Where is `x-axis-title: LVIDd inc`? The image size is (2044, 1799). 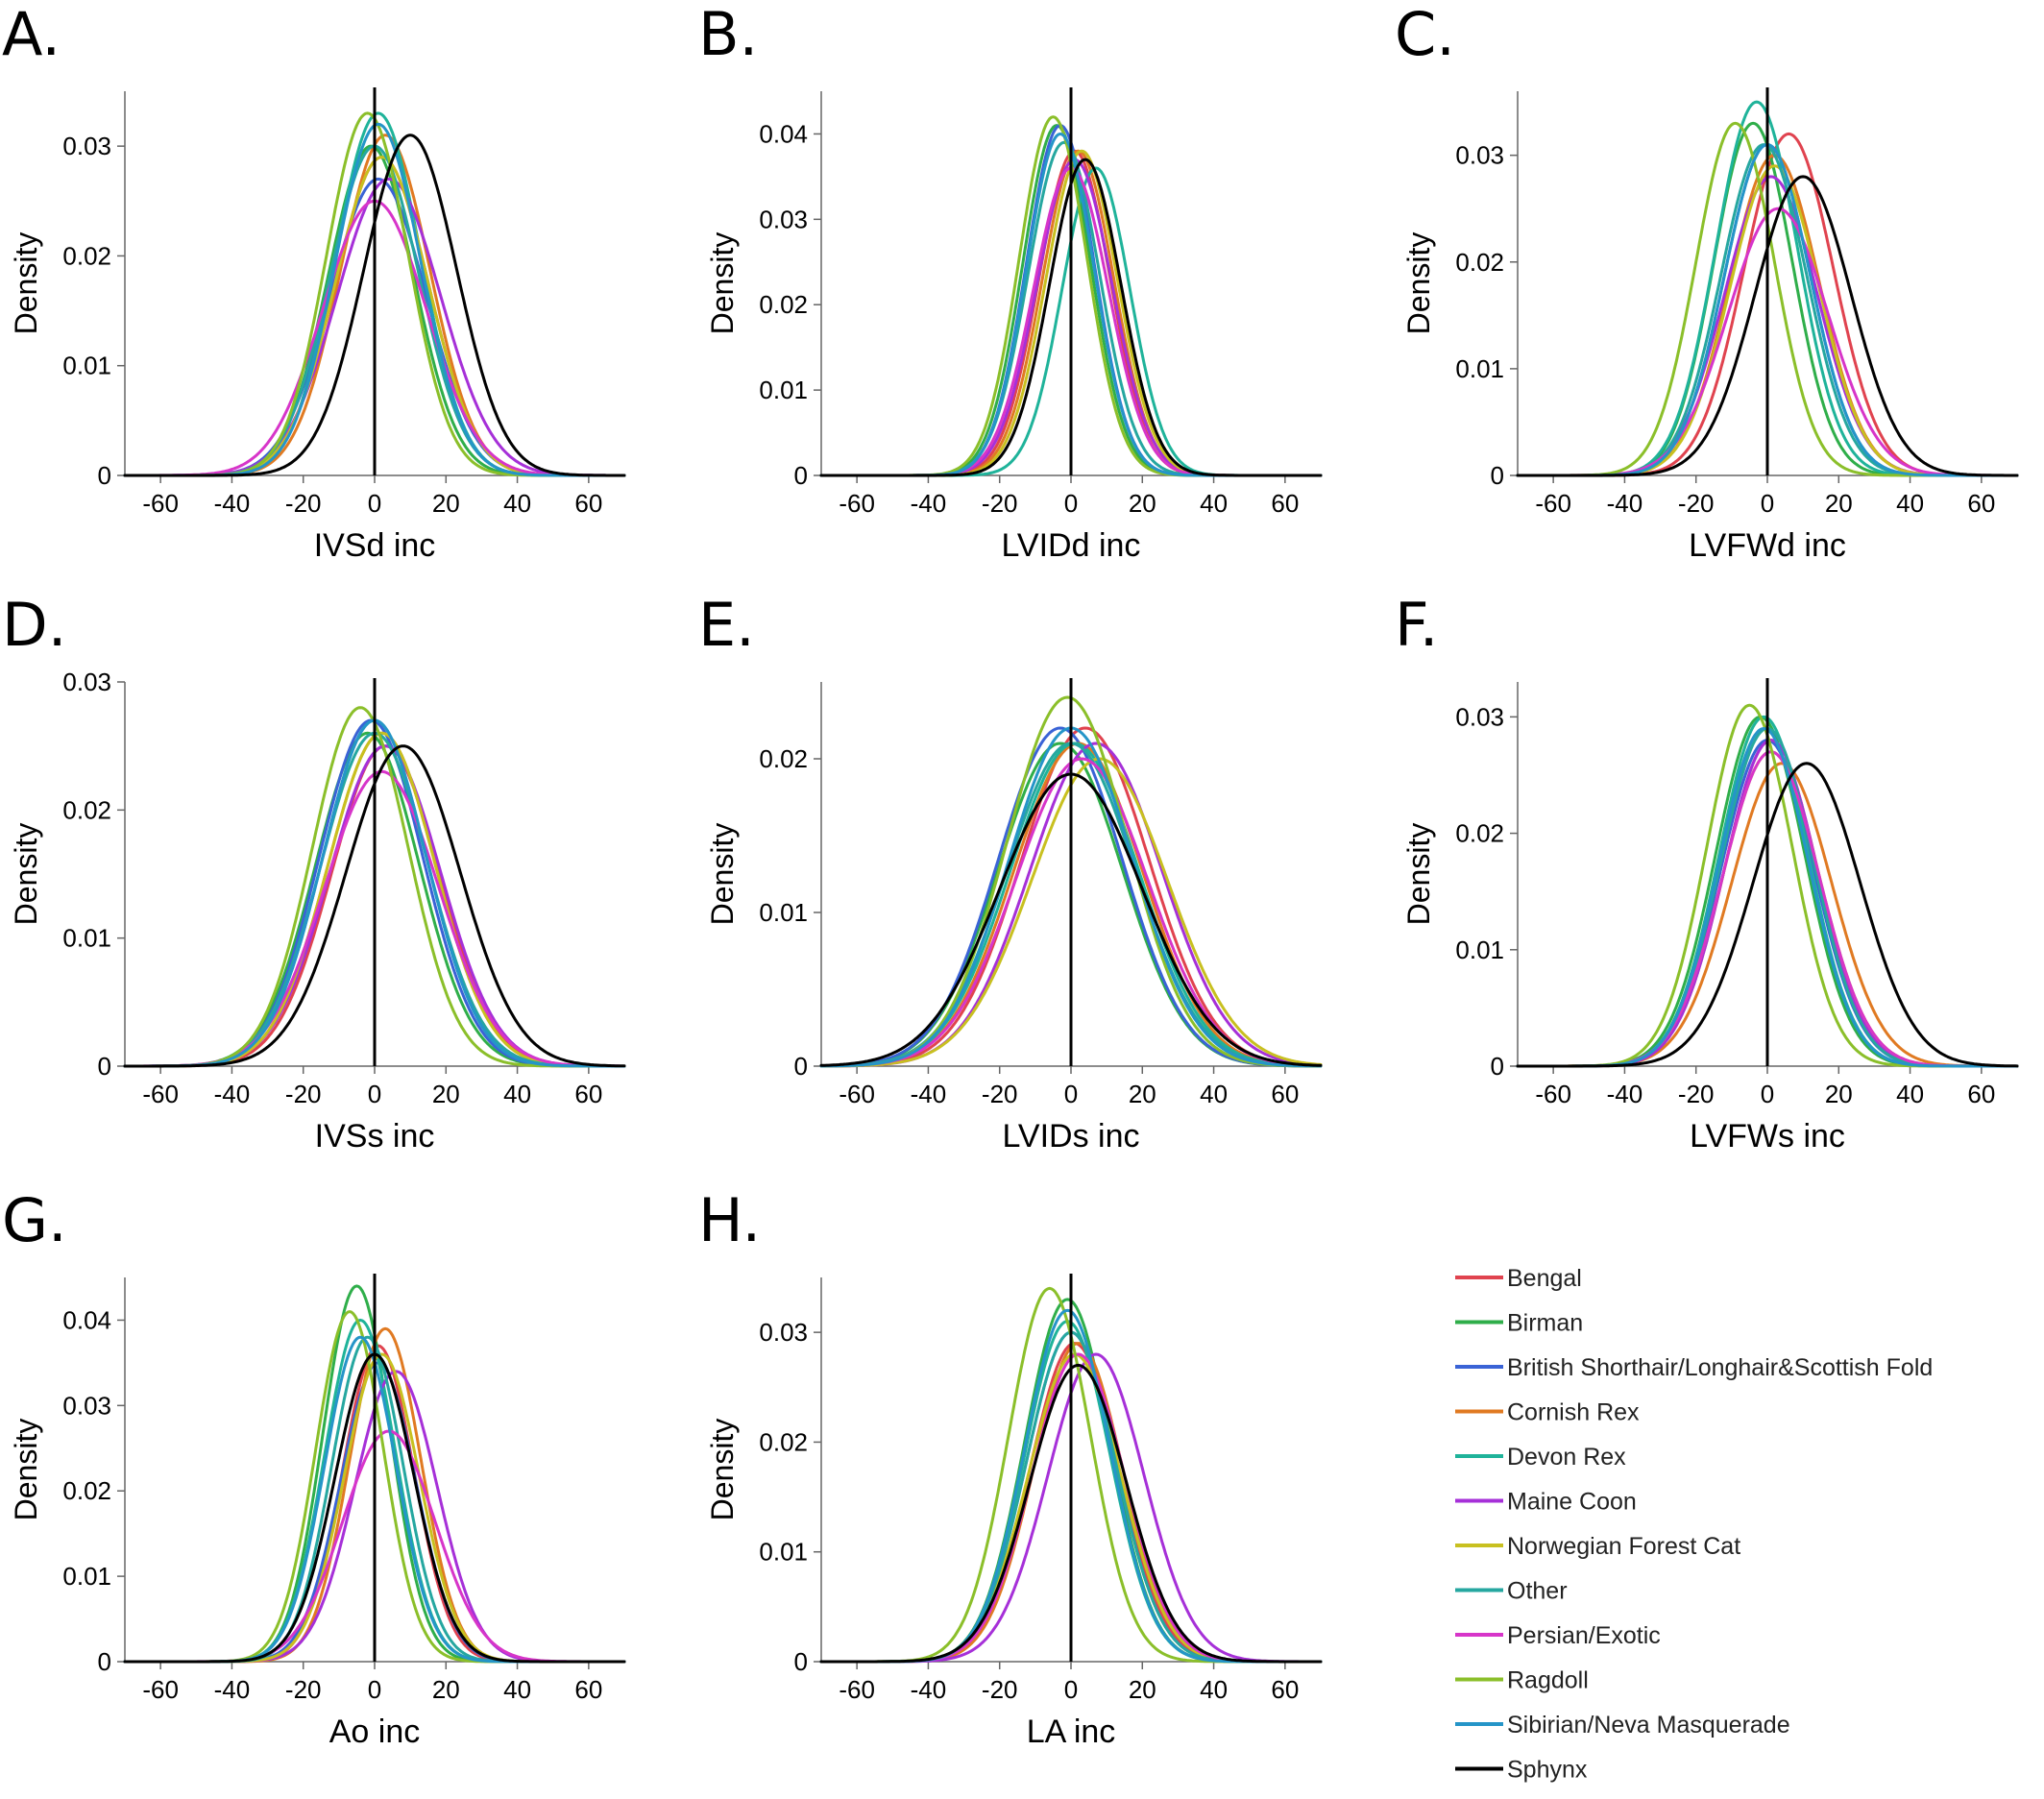 x-axis-title: LVIDd inc is located at coordinates (1071, 545).